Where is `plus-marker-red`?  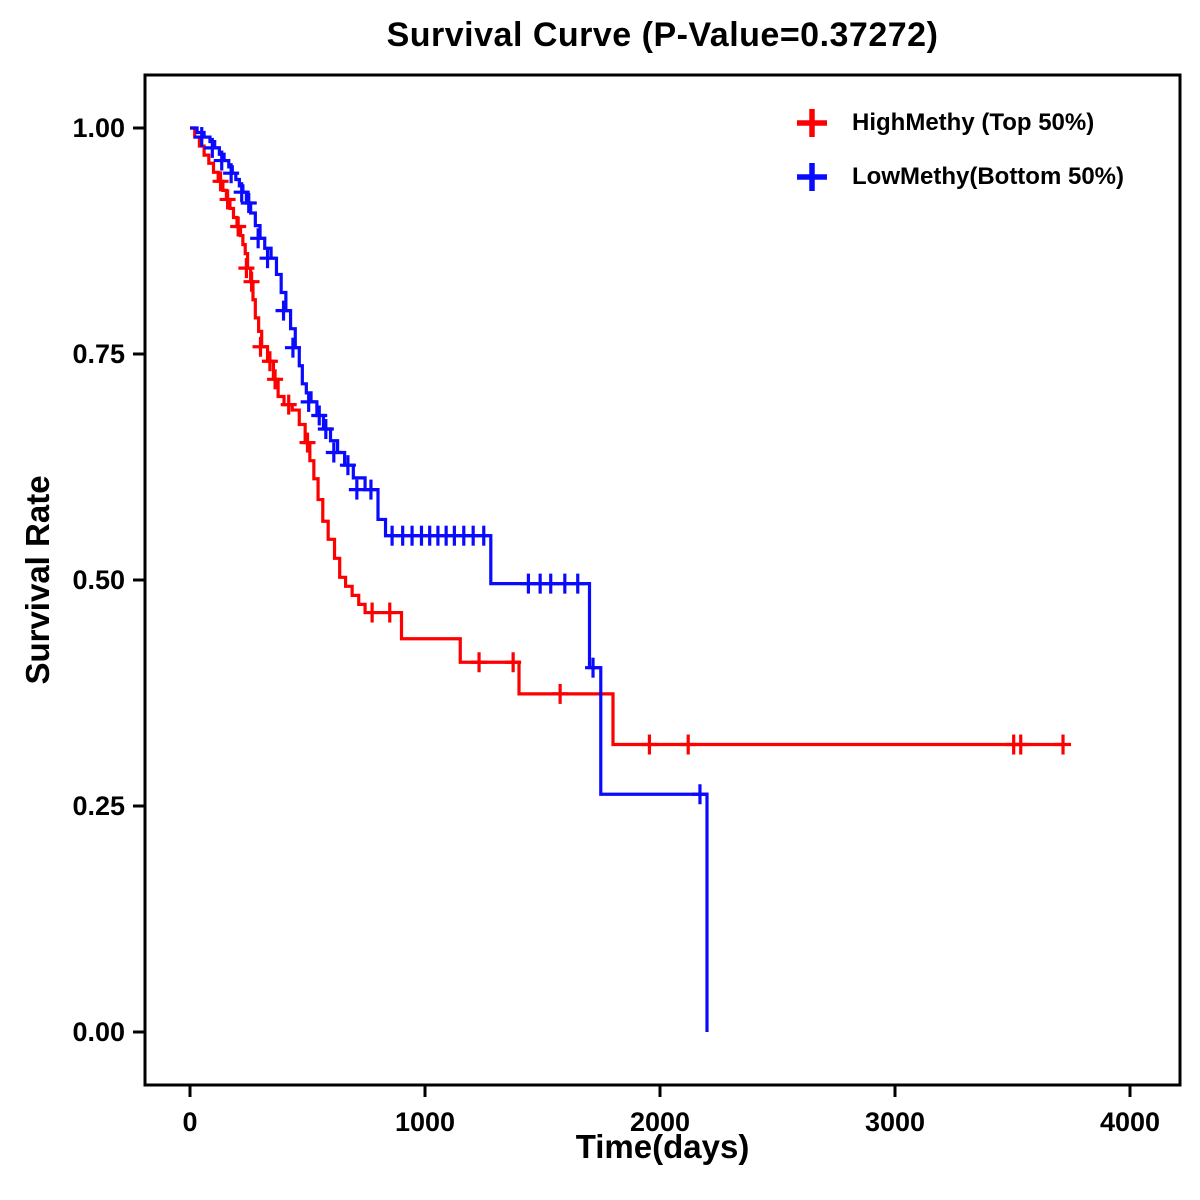
plus-marker-red is located at coordinates (812, 123).